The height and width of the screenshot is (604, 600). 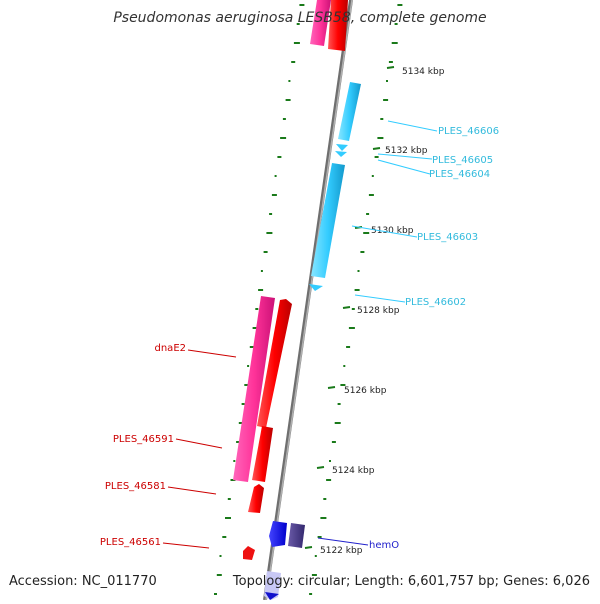 What do you see at coordinates (468, 131) in the screenshot?
I see `label-ples-46606: PLES_46606` at bounding box center [468, 131].